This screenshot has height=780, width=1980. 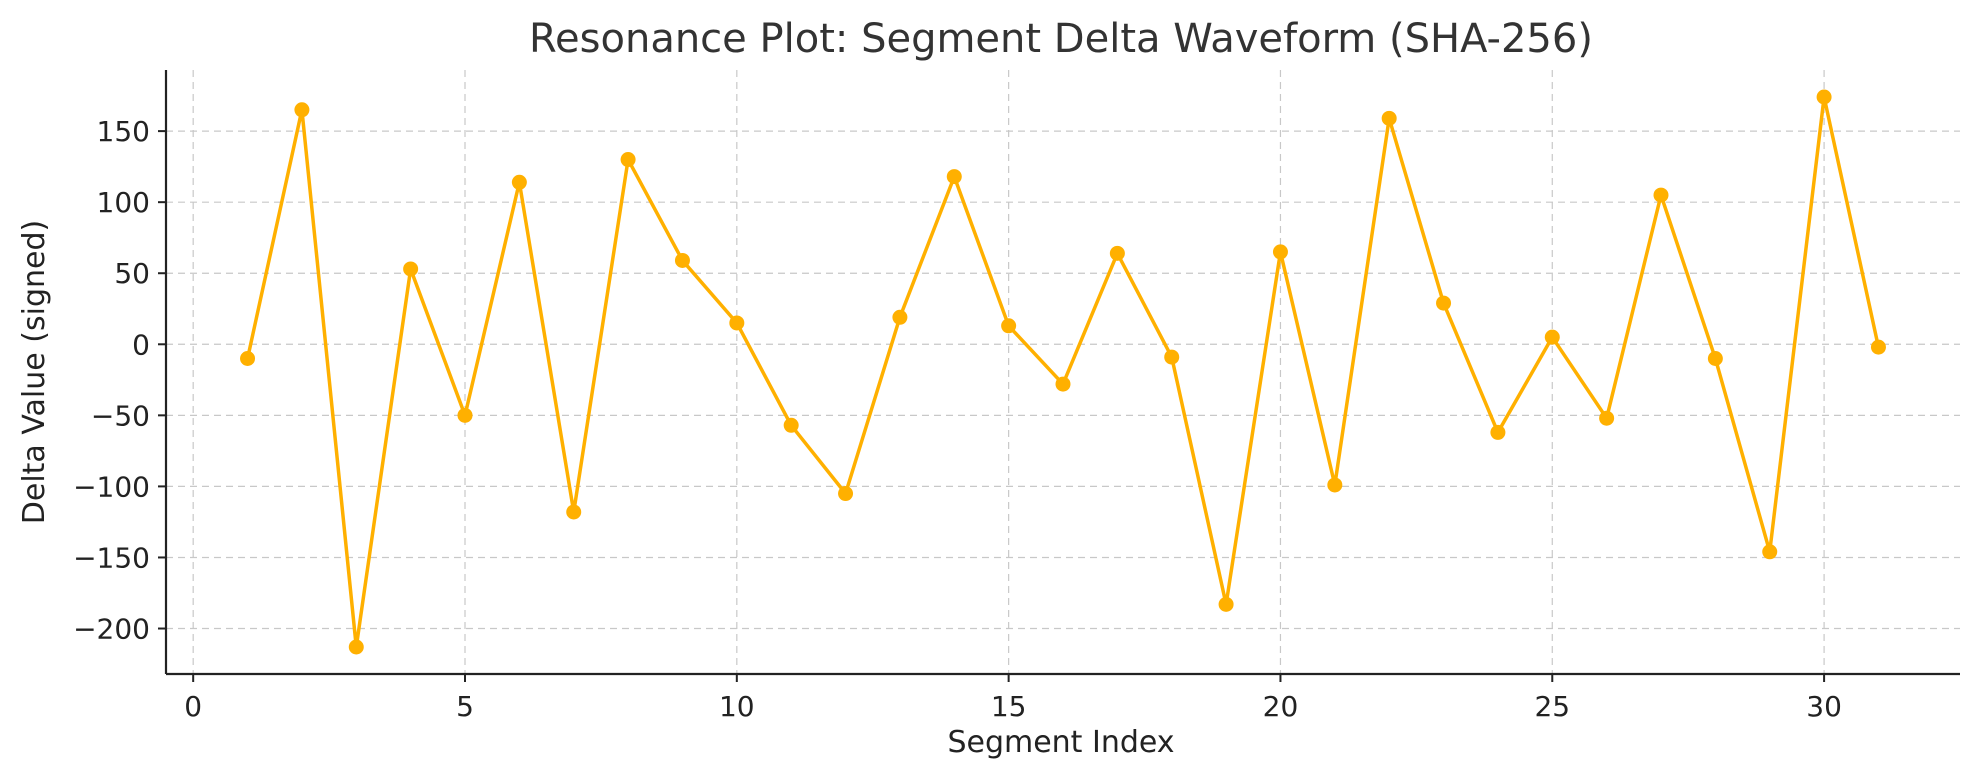 What do you see at coordinates (111, 557) in the screenshot?
I see `y-tick-label: −150` at bounding box center [111, 557].